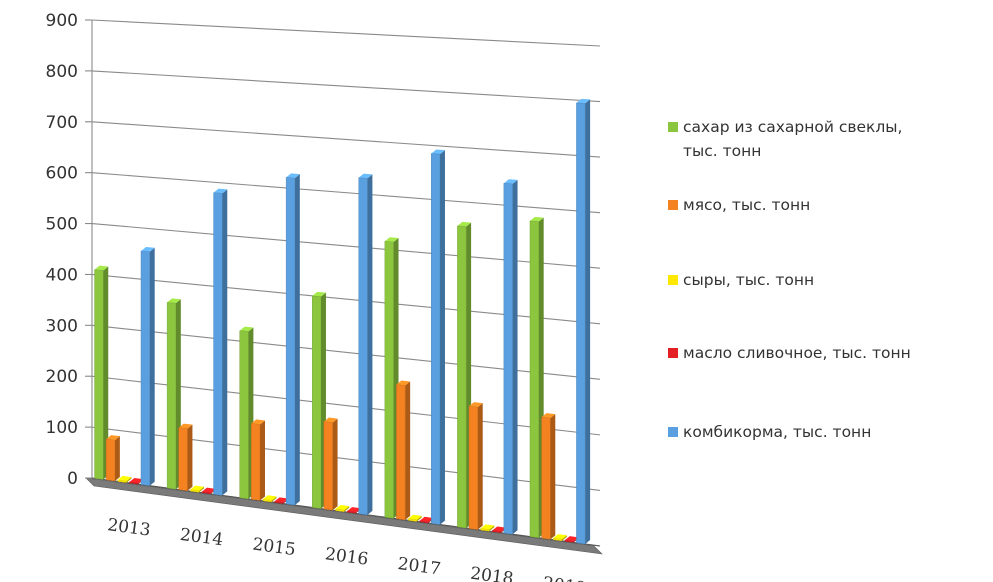 This screenshot has height=582, width=993. What do you see at coordinates (62, 123) in the screenshot?
I see `y-tick-label: 700` at bounding box center [62, 123].